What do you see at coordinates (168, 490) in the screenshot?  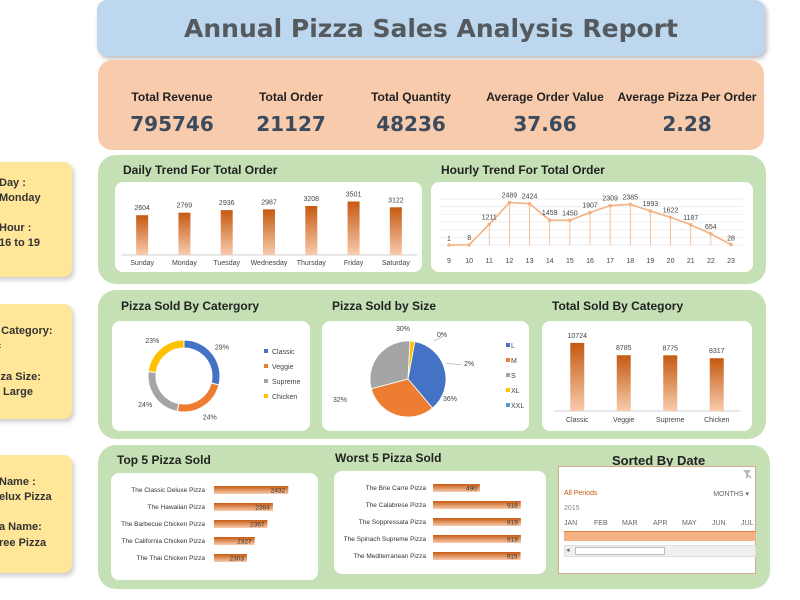 I see `bar-category-label: The Classic Deluxe Pizza` at bounding box center [168, 490].